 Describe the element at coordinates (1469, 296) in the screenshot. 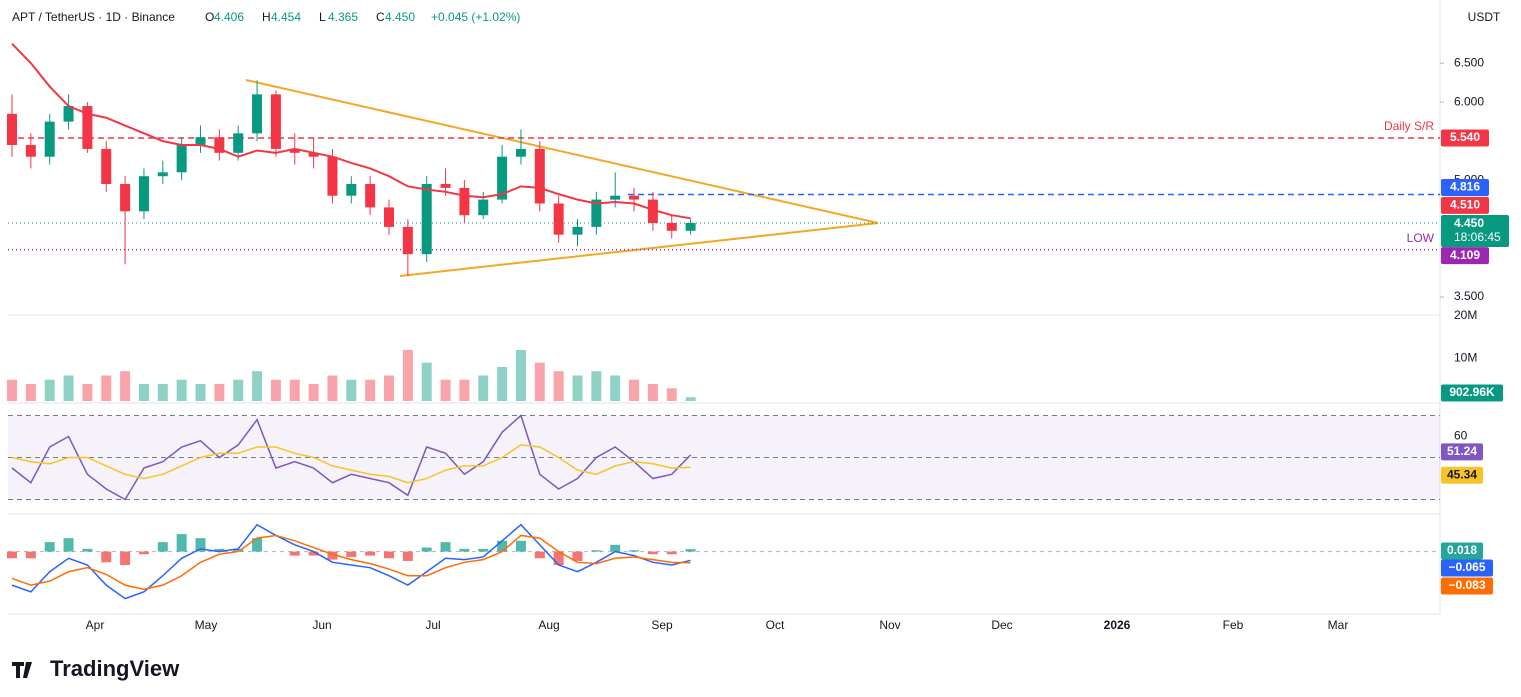

I see `y-tick-label: 3.500` at that location.